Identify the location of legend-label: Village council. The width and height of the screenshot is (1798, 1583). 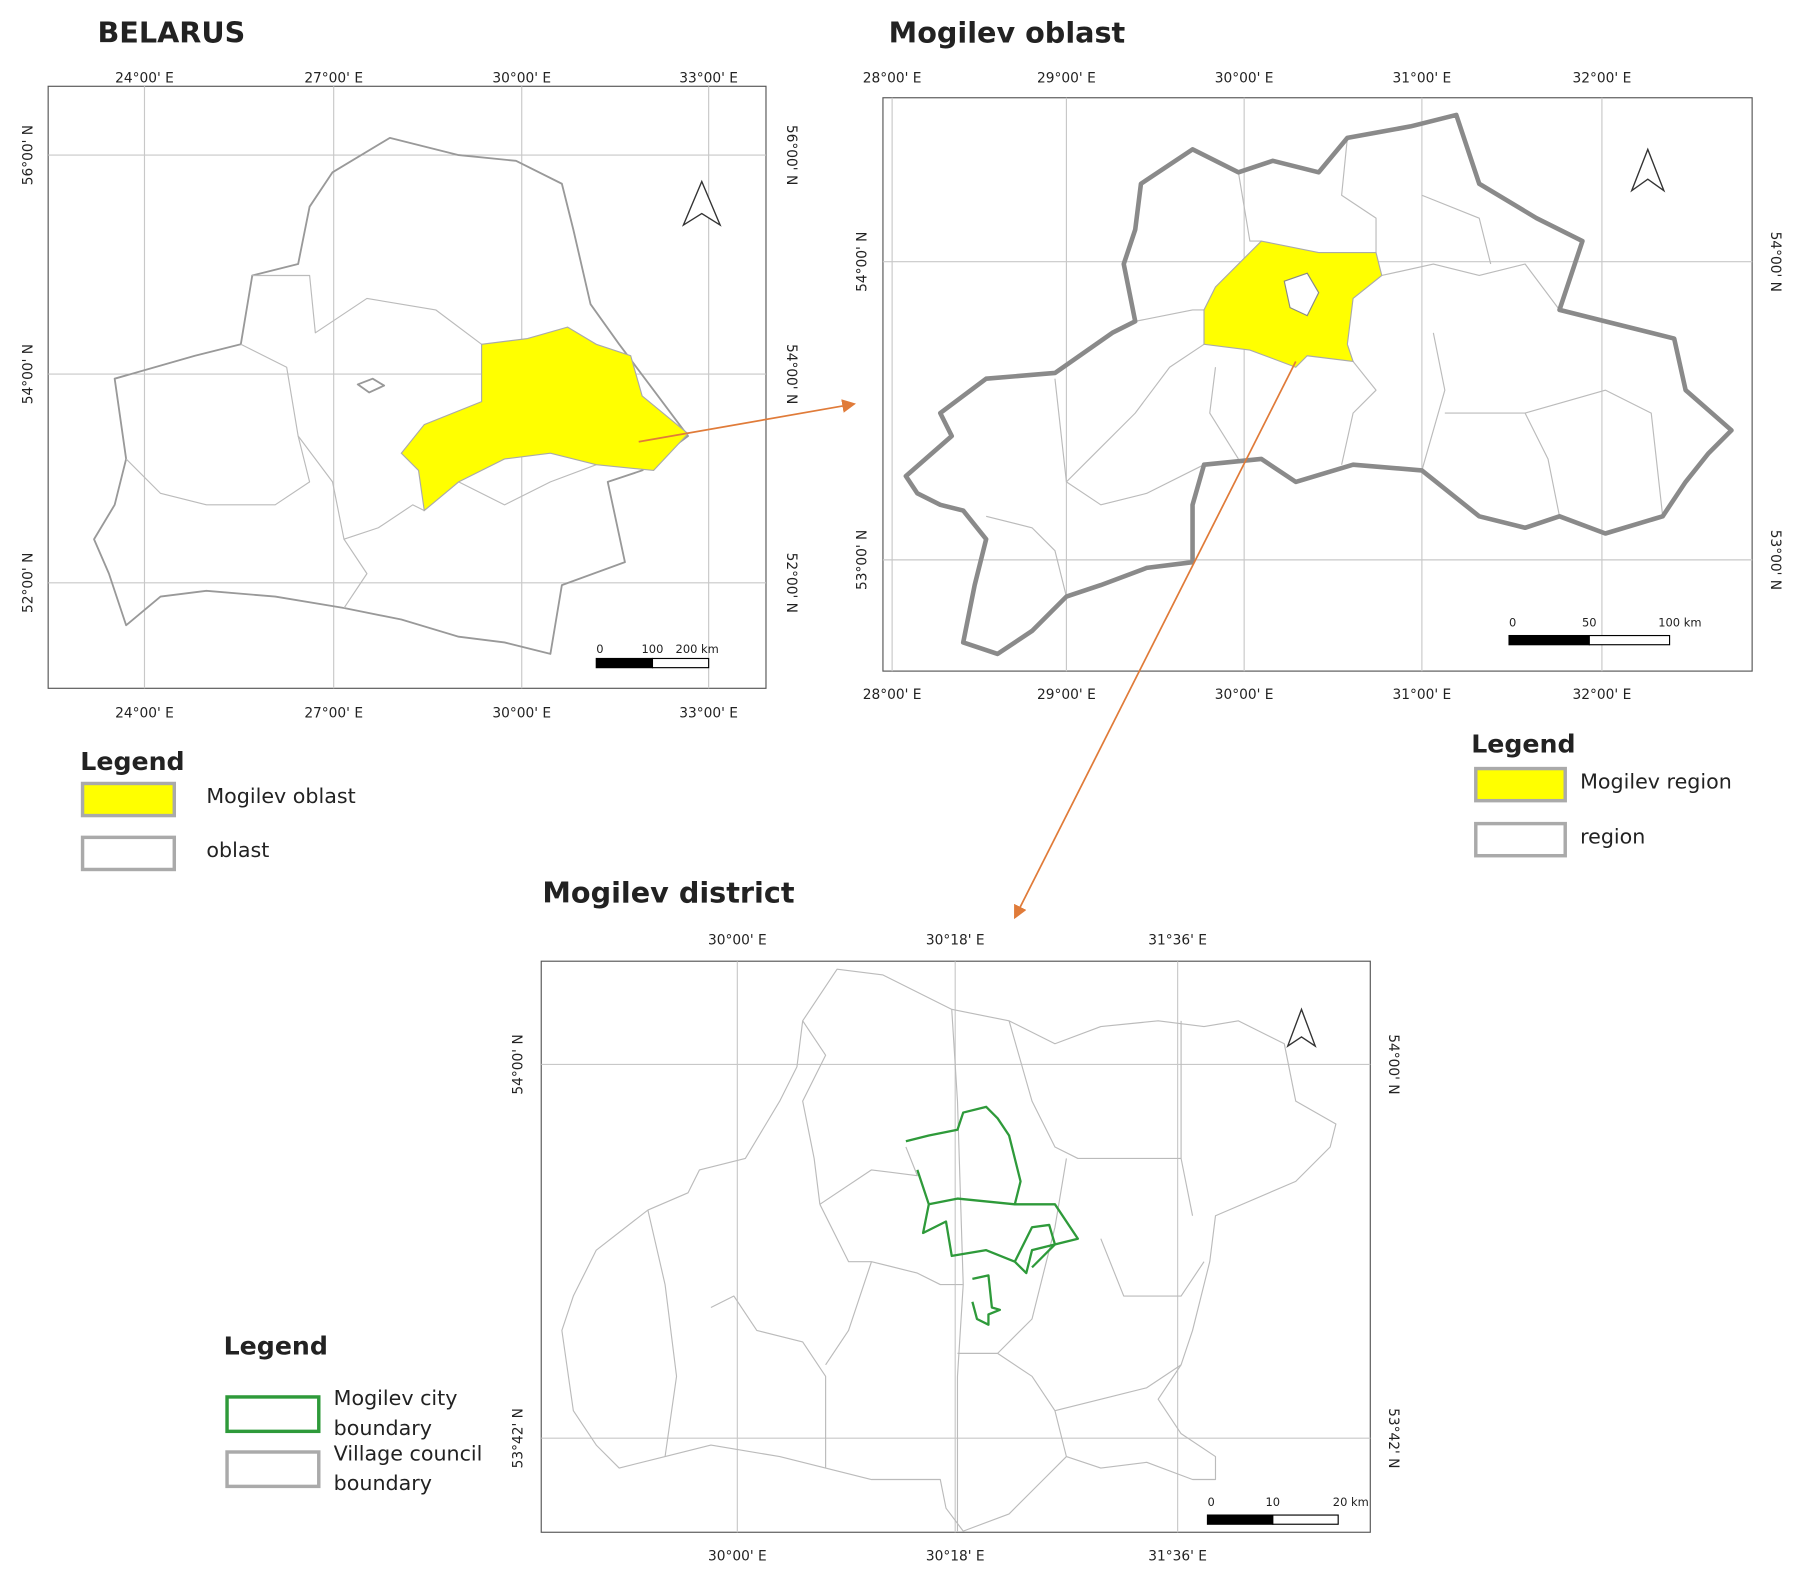
(408, 1453).